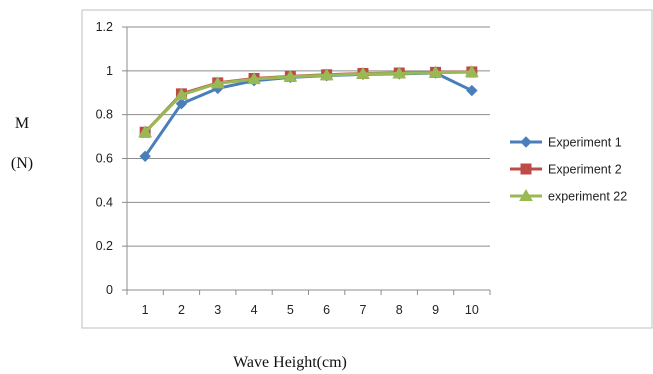  Describe the element at coordinates (104, 202) in the screenshot. I see `y-tick-label: 0.4` at that location.